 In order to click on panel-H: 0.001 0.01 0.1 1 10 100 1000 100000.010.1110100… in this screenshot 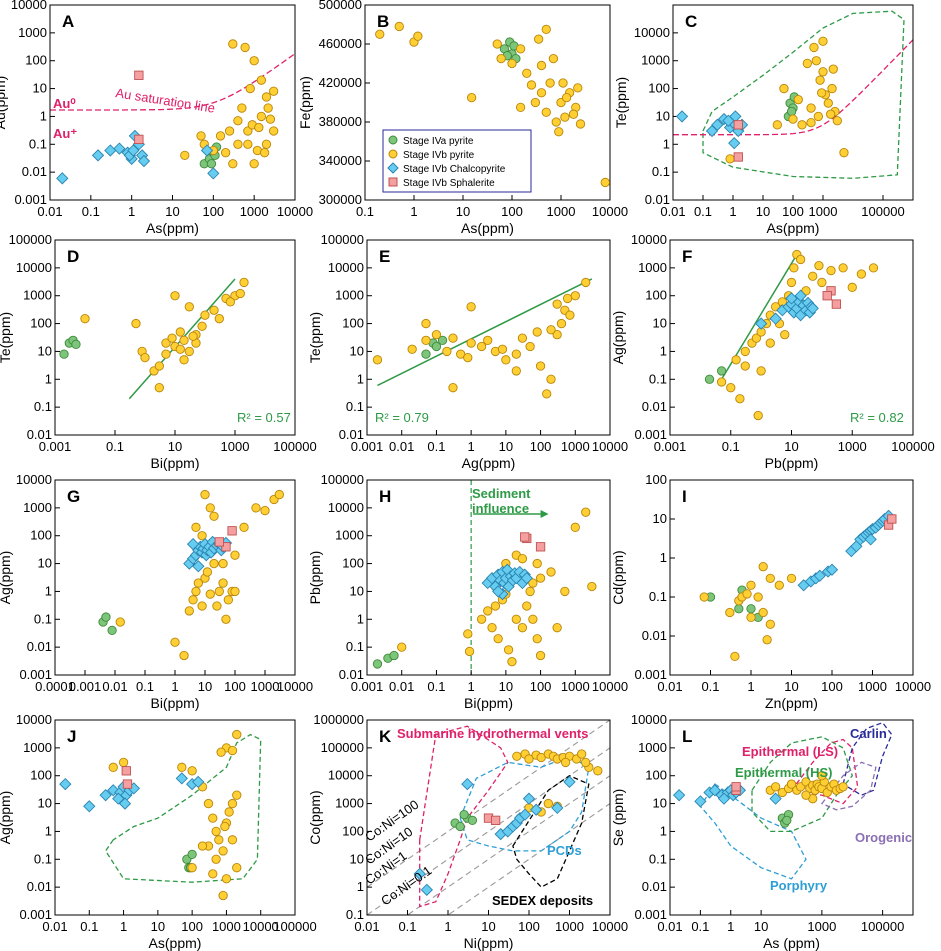, I will do `click(467, 591)`.